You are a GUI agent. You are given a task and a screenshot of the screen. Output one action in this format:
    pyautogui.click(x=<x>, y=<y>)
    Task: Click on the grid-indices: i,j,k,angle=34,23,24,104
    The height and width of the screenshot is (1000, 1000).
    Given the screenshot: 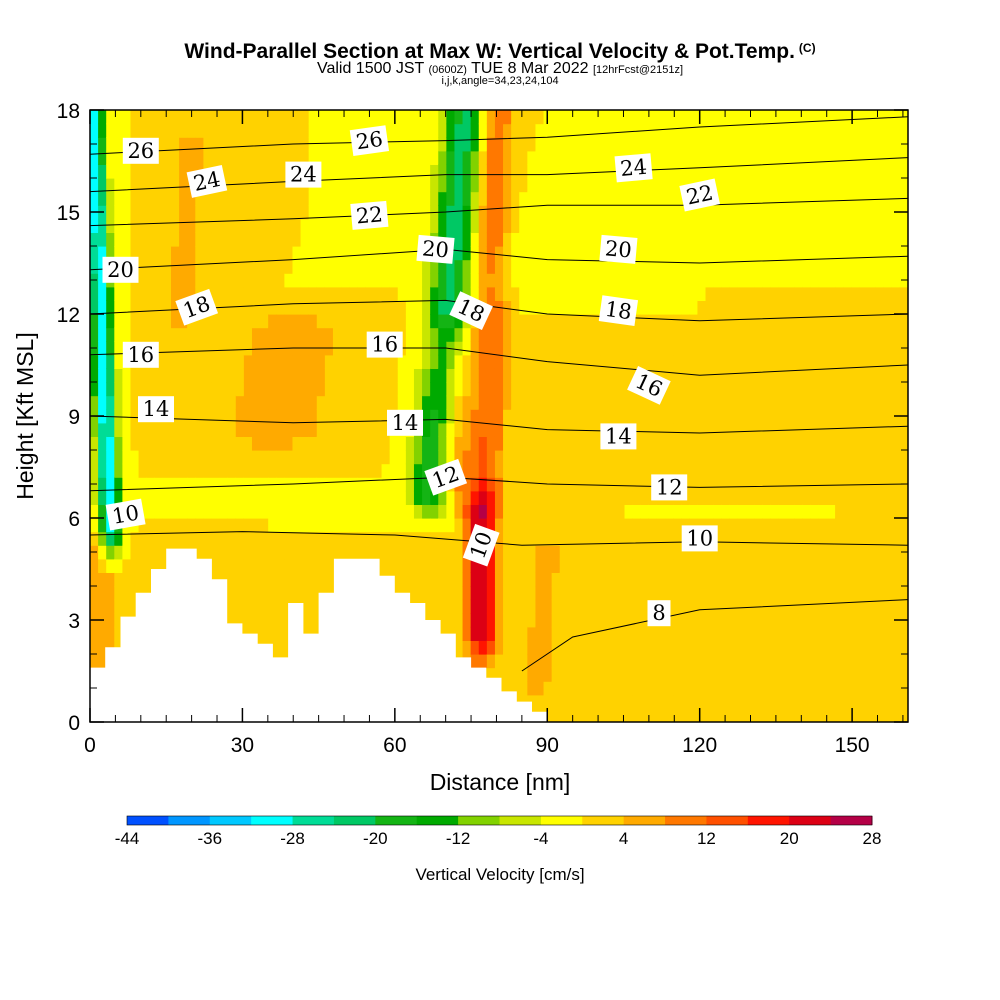 What is the action you would take?
    pyautogui.click(x=500, y=81)
    